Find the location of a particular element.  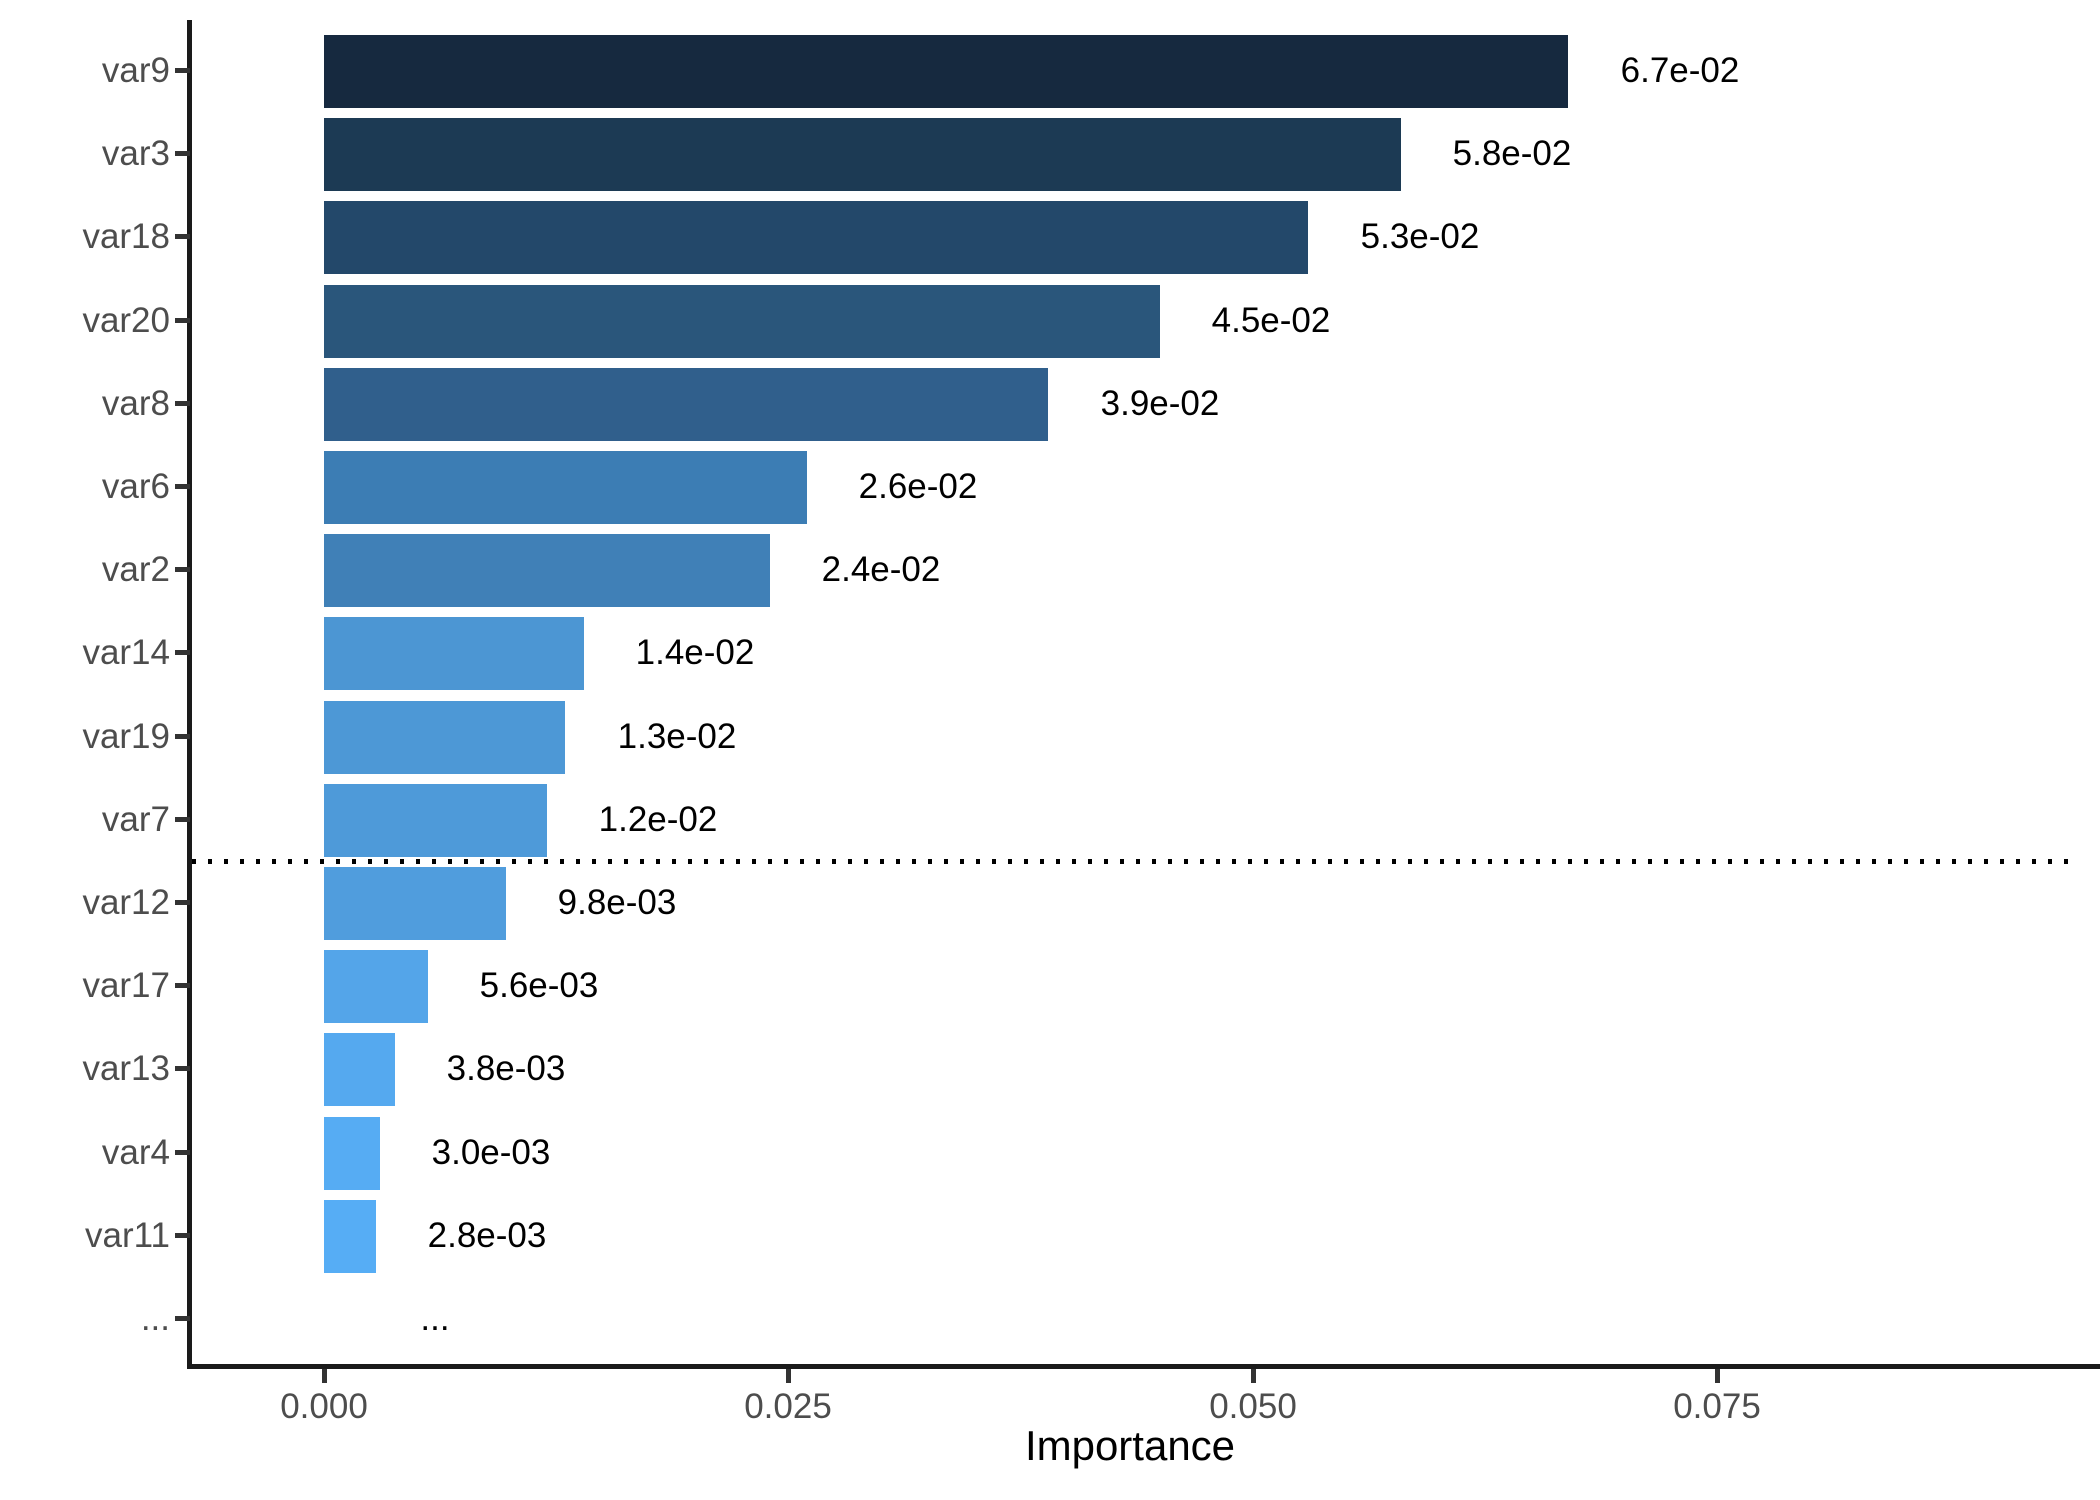

value-label: 1.4e-02 is located at coordinates (695, 653).